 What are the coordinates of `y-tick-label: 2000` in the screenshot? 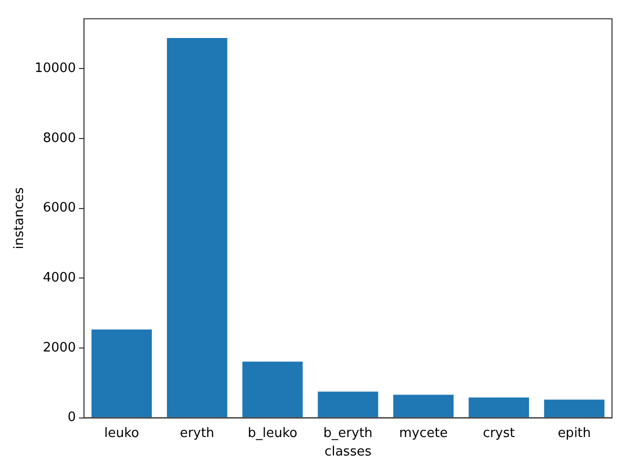 It's located at (59, 348).